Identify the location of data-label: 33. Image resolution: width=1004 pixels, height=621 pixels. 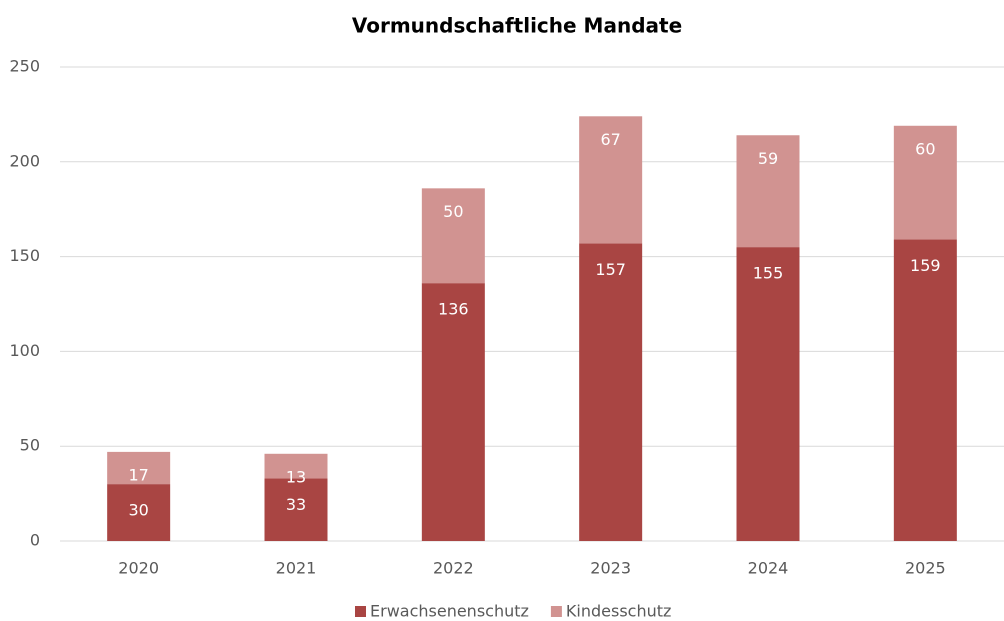
(296, 504).